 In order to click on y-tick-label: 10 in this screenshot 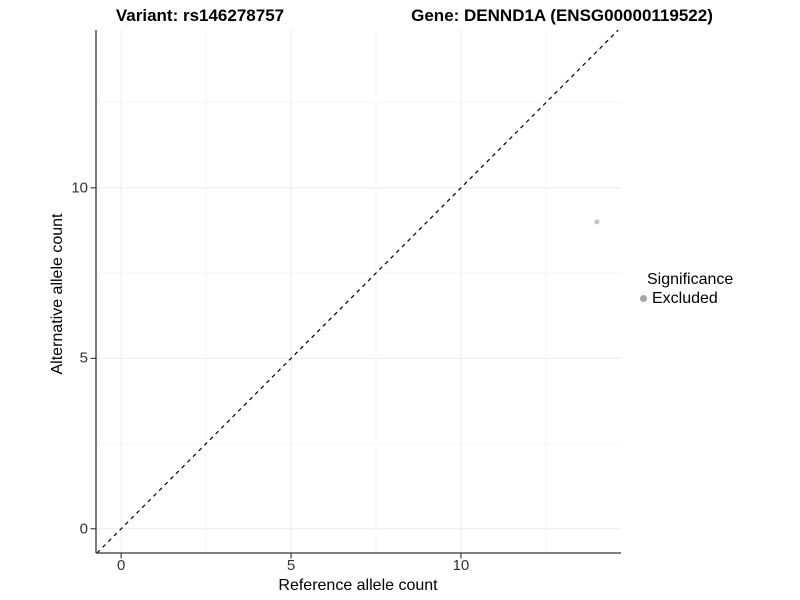, I will do `click(79, 188)`.